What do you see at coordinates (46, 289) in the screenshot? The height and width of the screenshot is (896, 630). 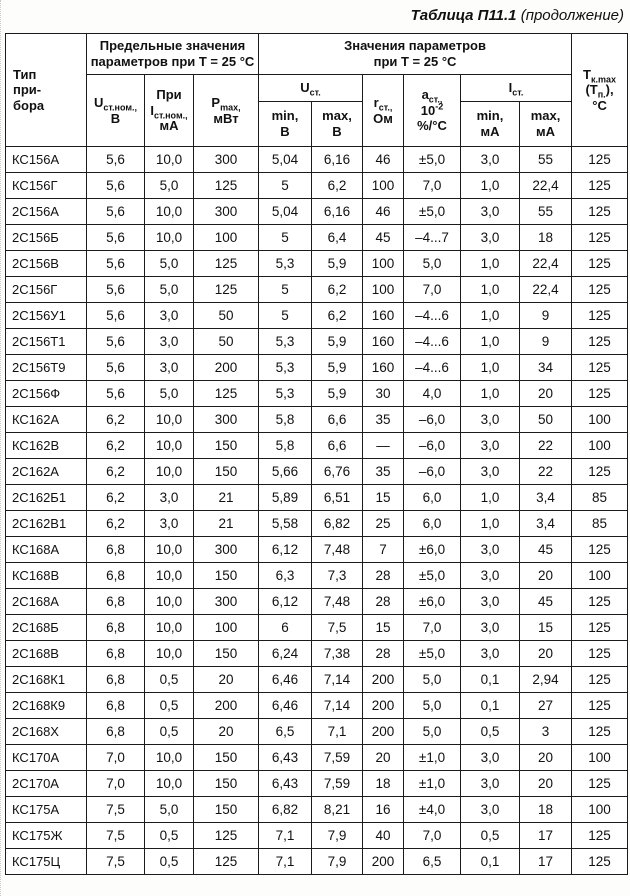 I see `device-type-cell: 2С156Г` at bounding box center [46, 289].